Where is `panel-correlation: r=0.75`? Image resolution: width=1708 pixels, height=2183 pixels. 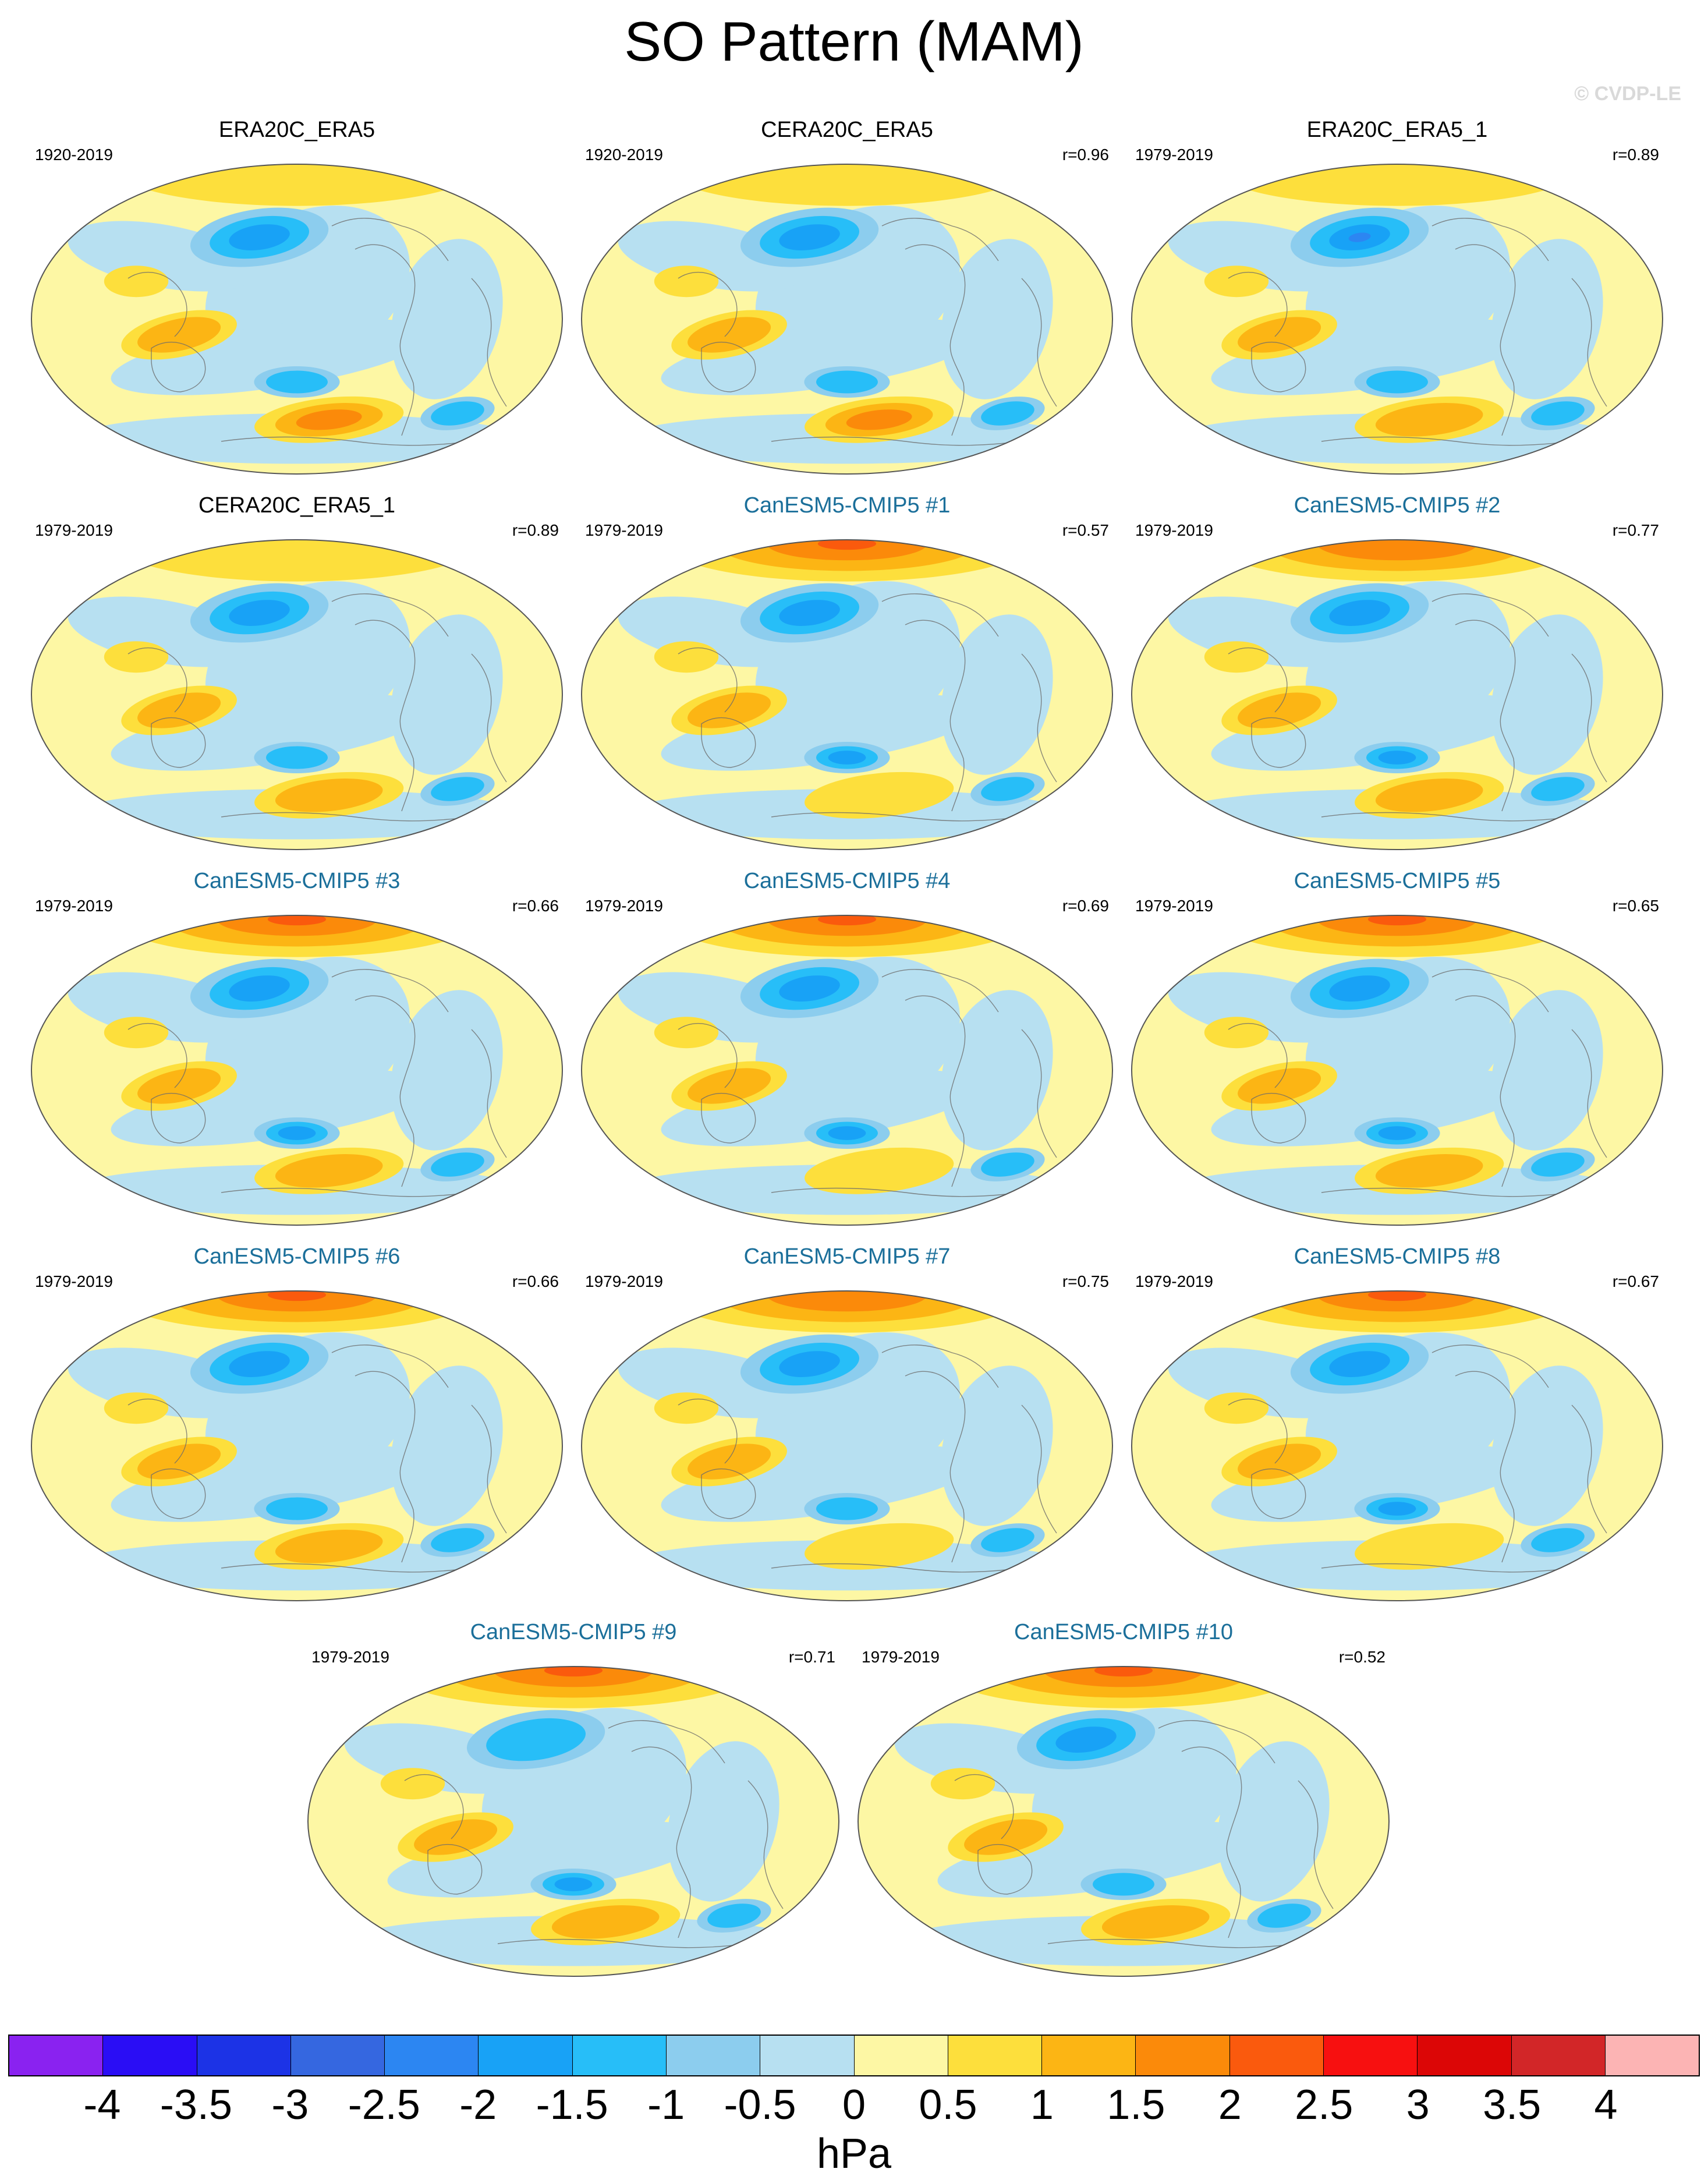
panel-correlation: r=0.75 is located at coordinates (1085, 1281).